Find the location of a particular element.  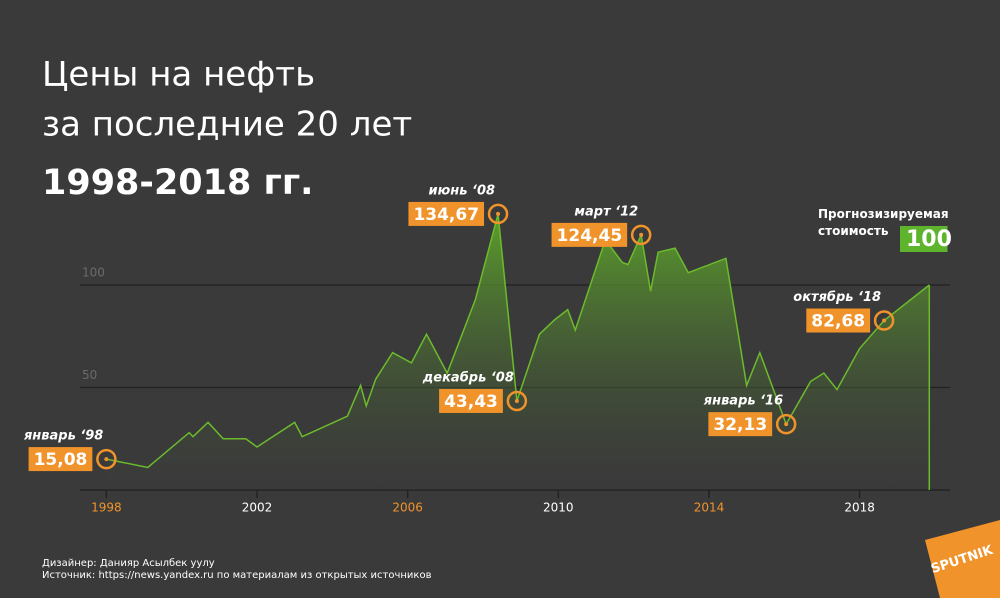

x-tick-label: 2010 is located at coordinates (558, 508).